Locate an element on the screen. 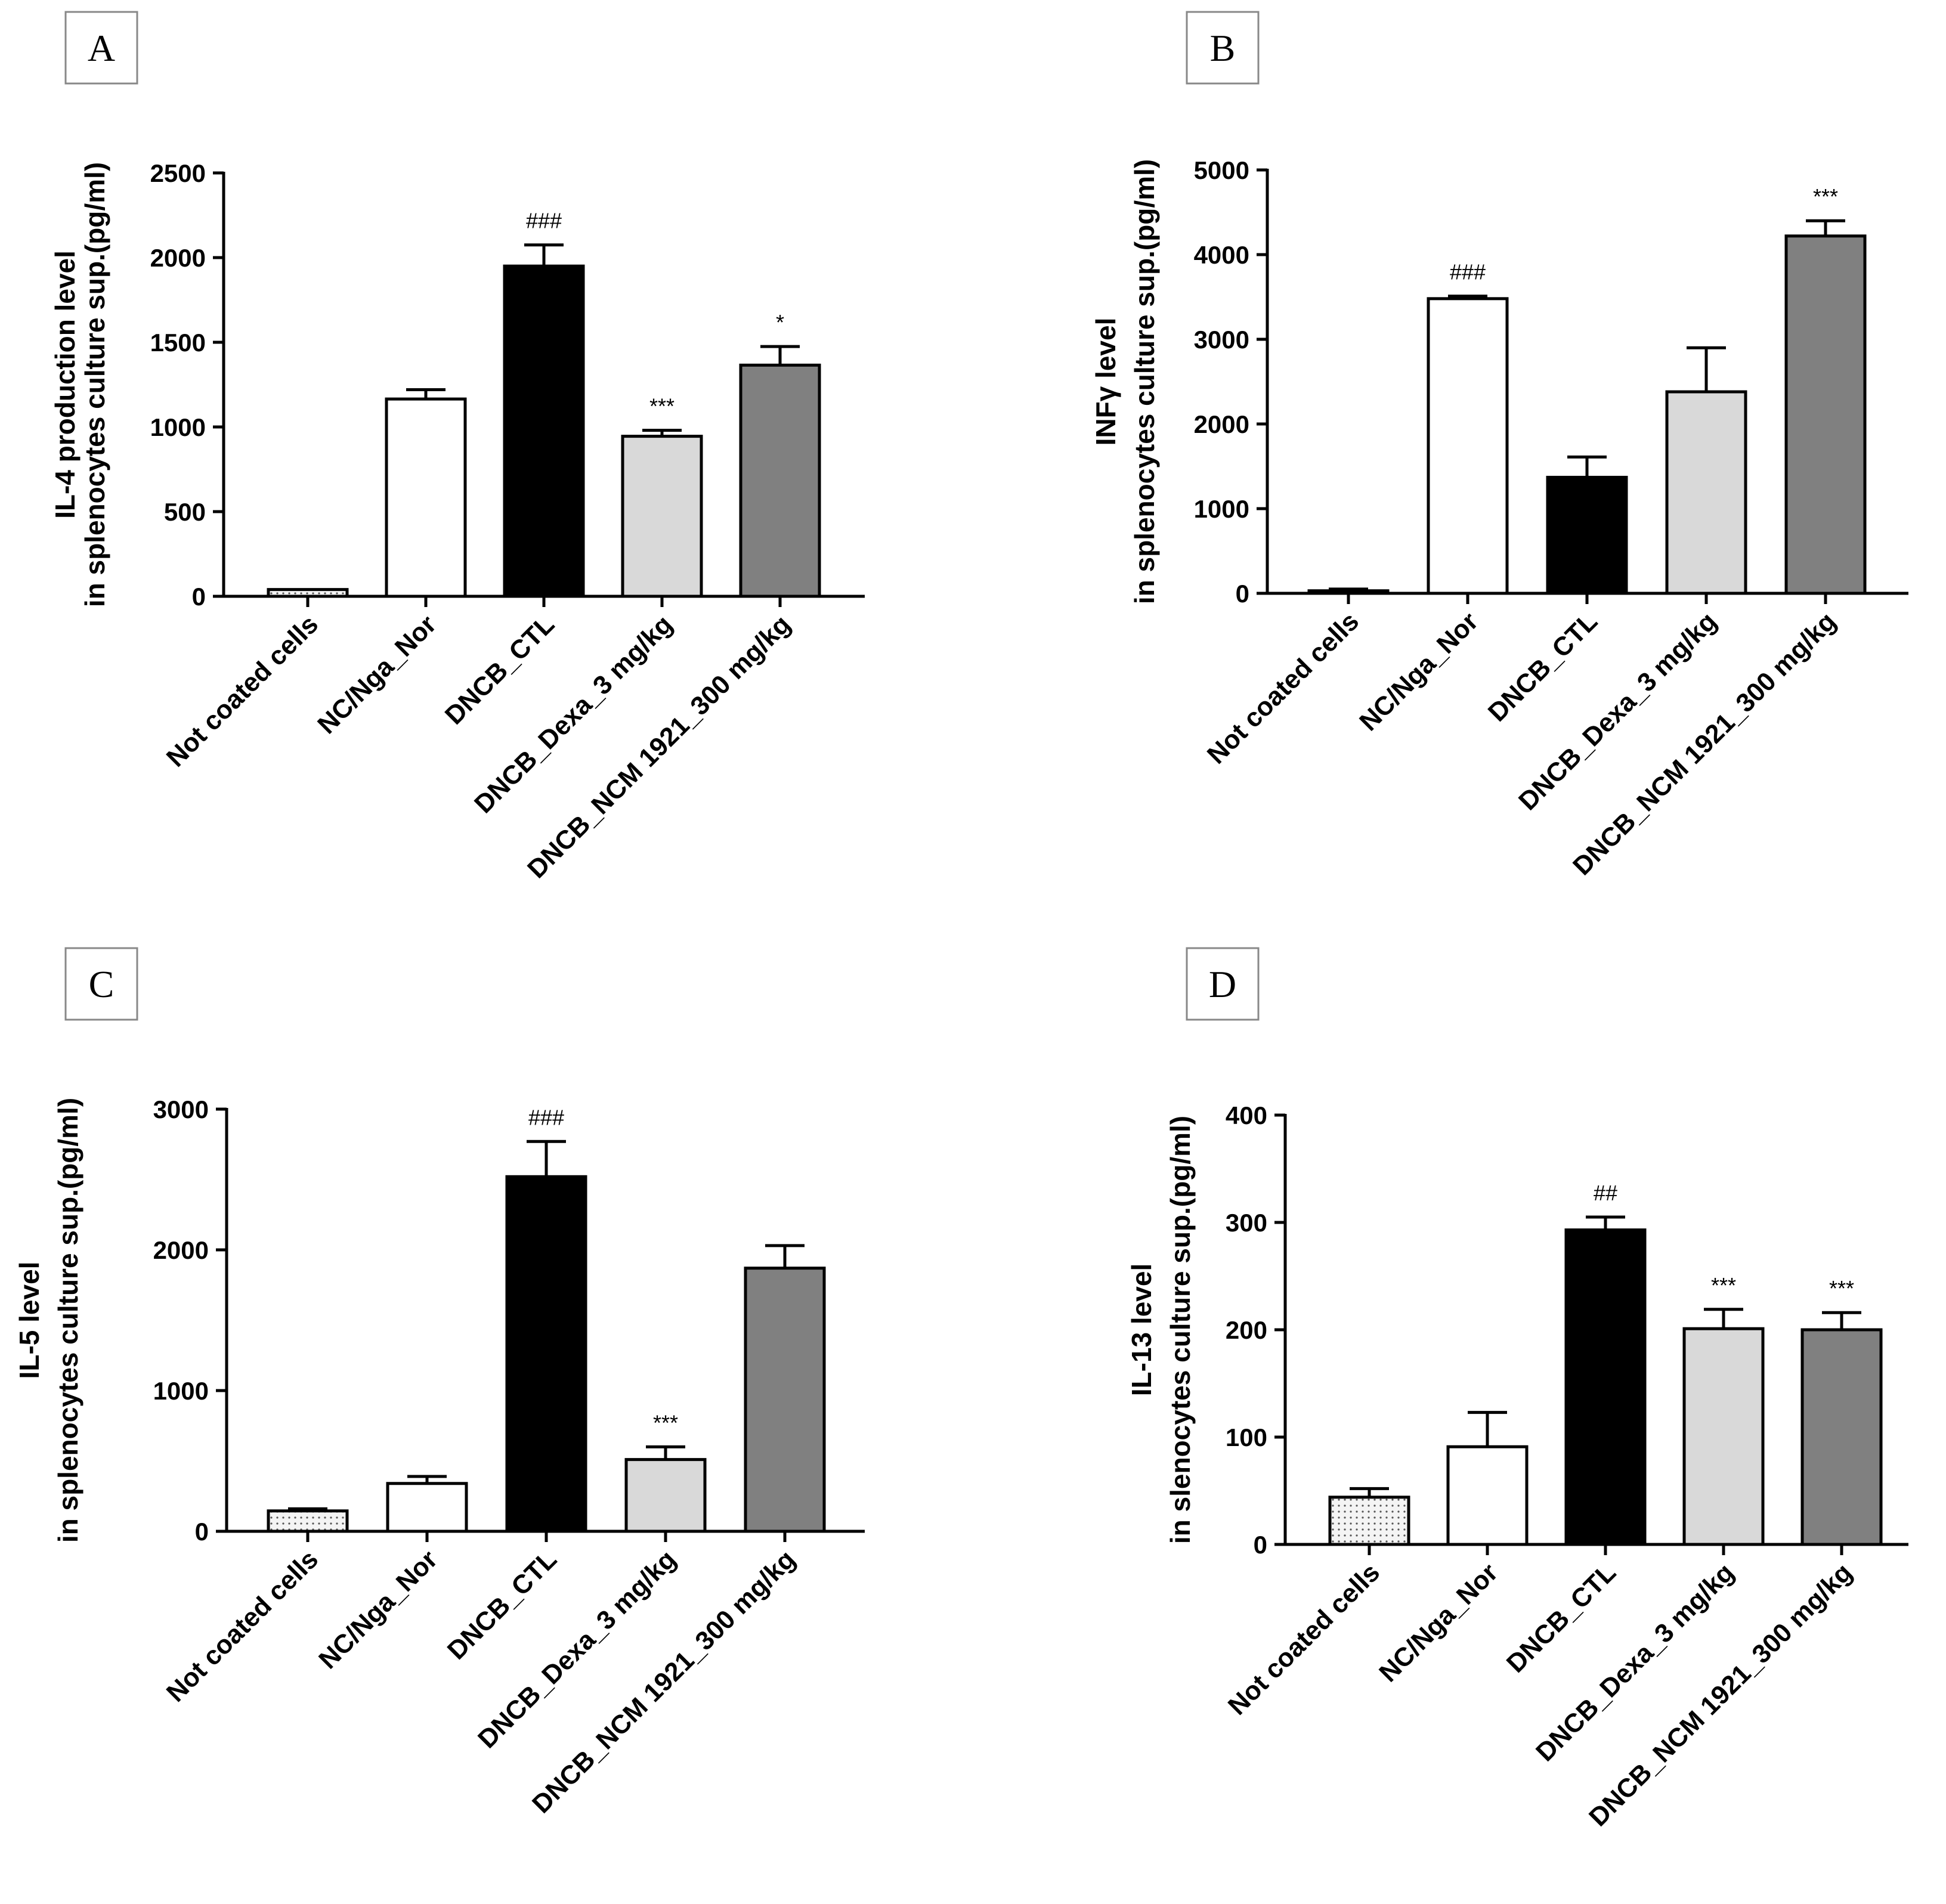 The image size is (1946, 1904). panel-label: C is located at coordinates (102, 984).